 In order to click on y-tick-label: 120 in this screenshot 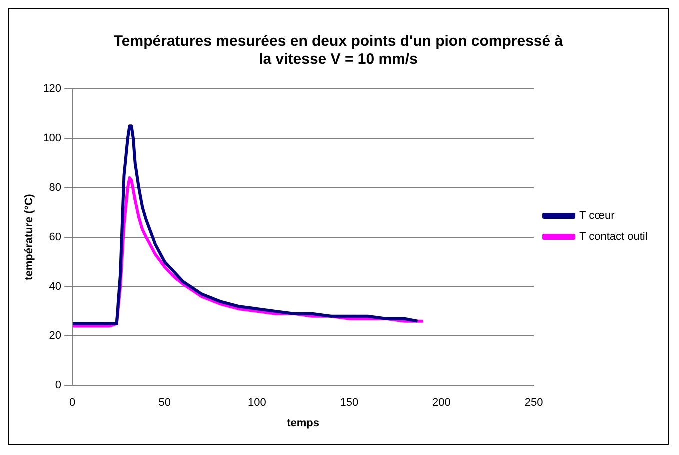, I will do `click(52, 89)`.